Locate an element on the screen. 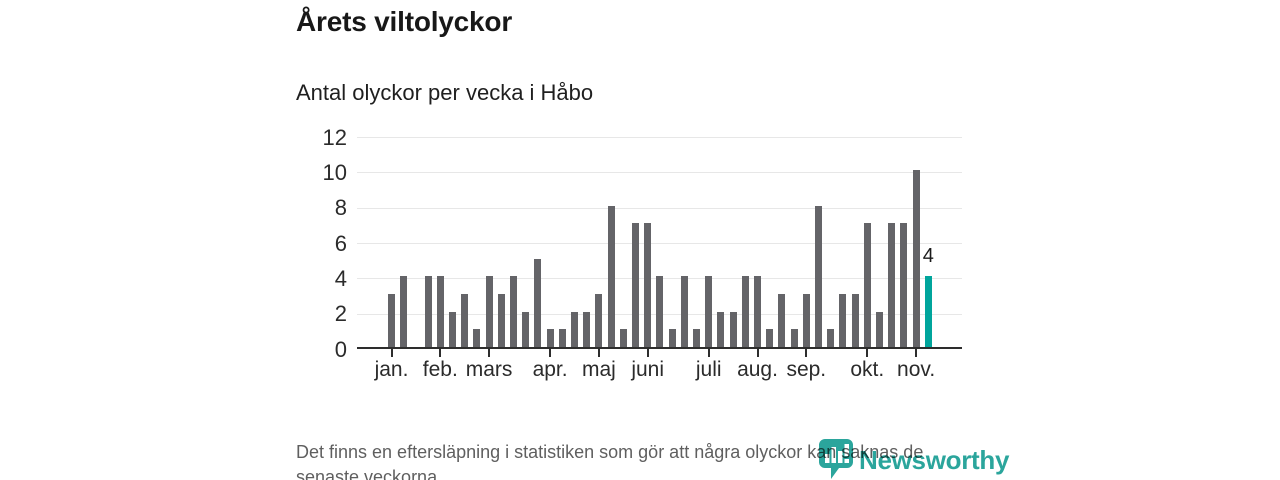 The height and width of the screenshot is (480, 1280). gridline-y10 is located at coordinates (659, 173).